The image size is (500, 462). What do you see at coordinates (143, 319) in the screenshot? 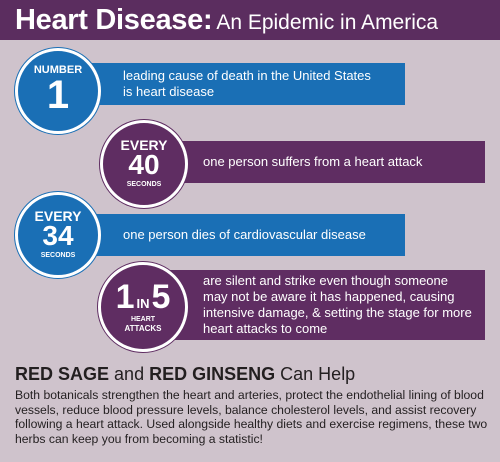
I see `badge-bottom-label-1: HEART` at bounding box center [143, 319].